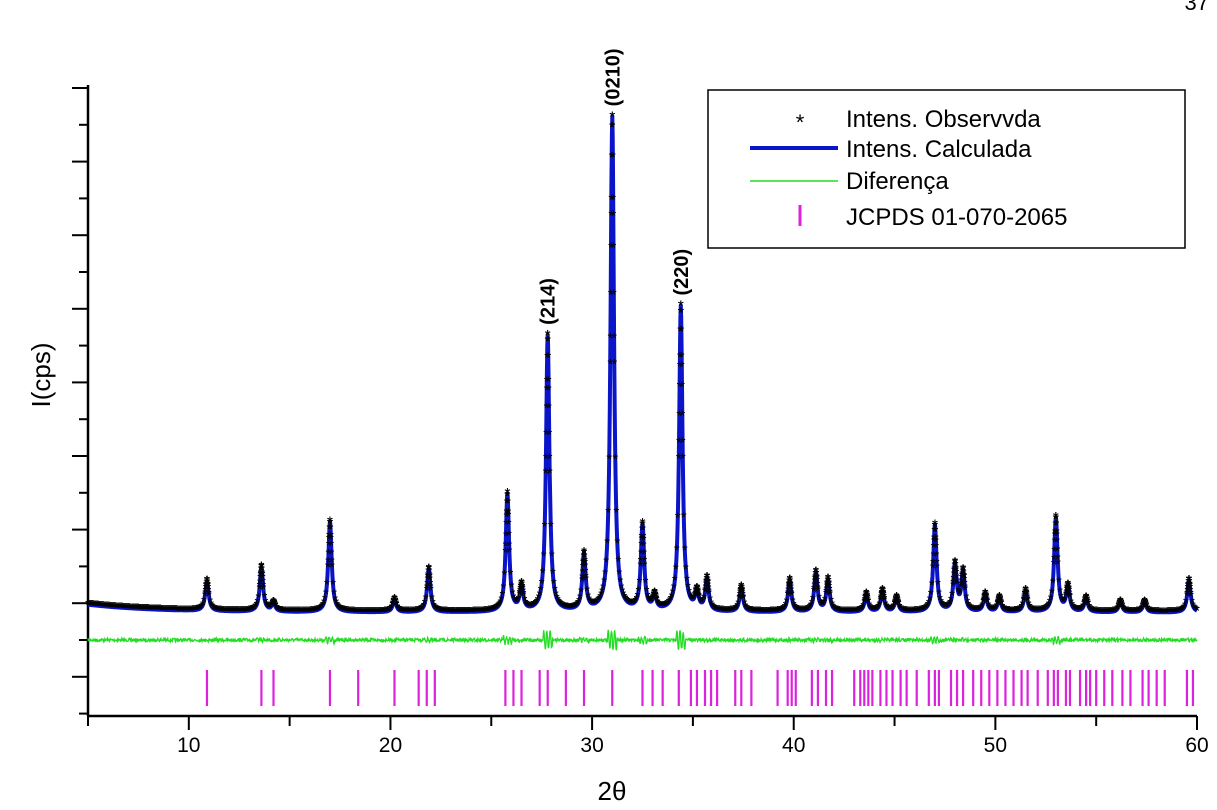  What do you see at coordinates (390, 745) in the screenshot?
I see `x-tick-label: 20` at bounding box center [390, 745].